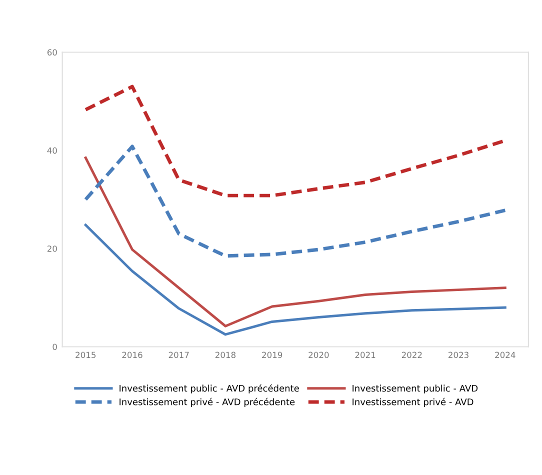  What do you see at coordinates (505, 355) in the screenshot?
I see `x-tick-label: 2024` at bounding box center [505, 355].